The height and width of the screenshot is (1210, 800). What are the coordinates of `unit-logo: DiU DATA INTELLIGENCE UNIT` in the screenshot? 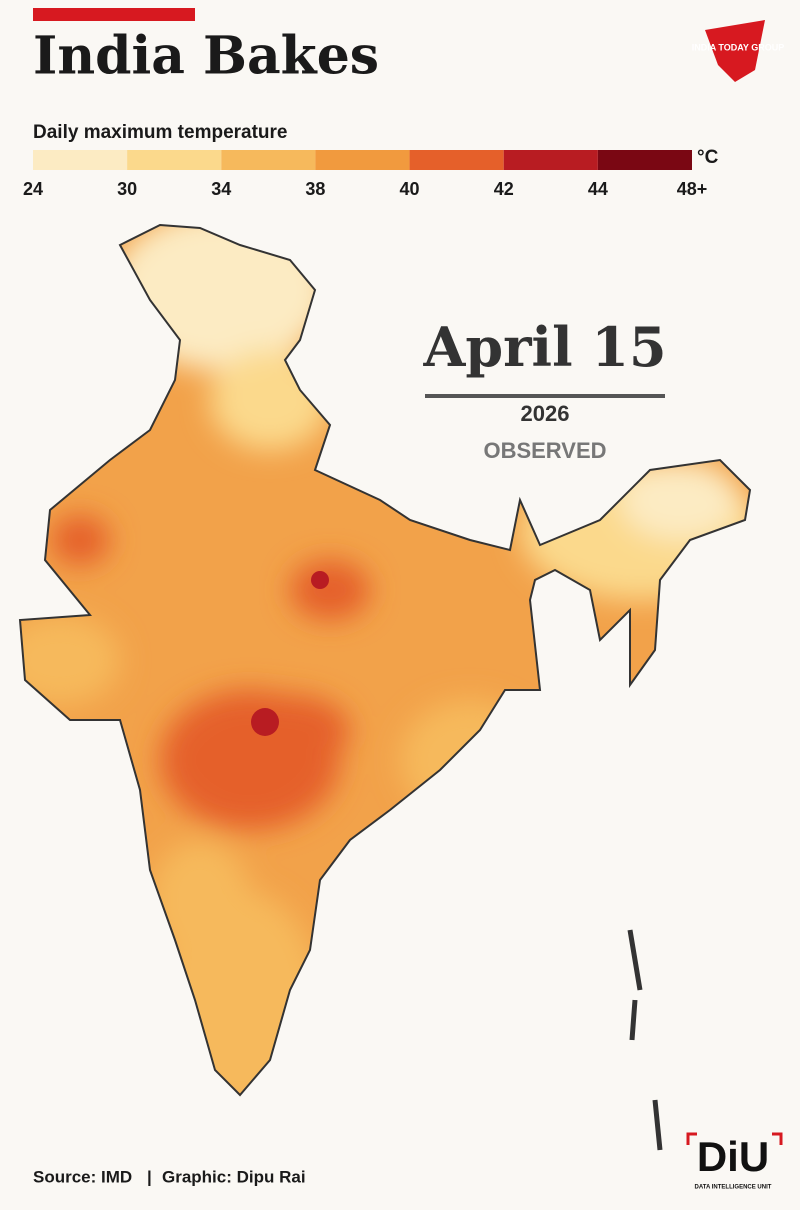 It's located at (734, 1161).